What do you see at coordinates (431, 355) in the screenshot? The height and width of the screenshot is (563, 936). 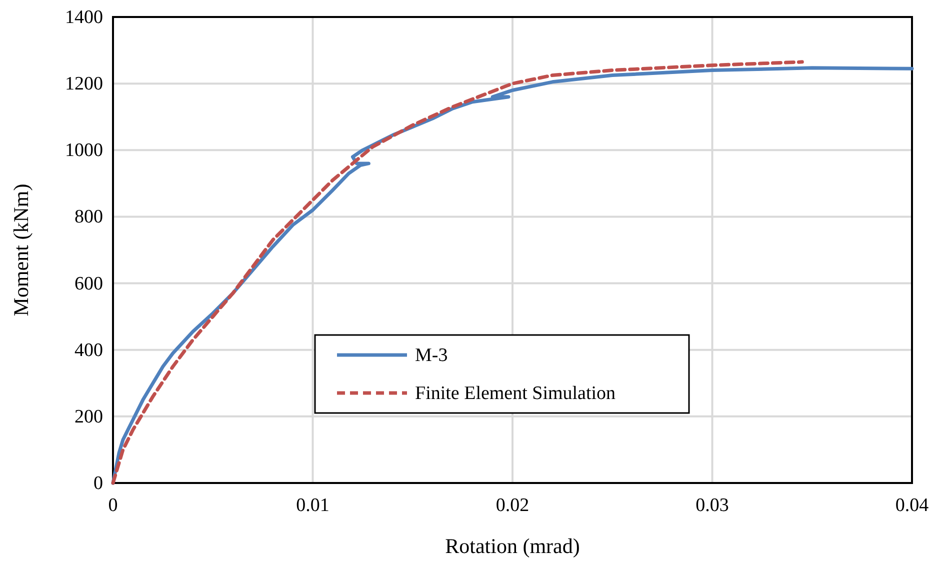 I see `legend-label: M-3` at bounding box center [431, 355].